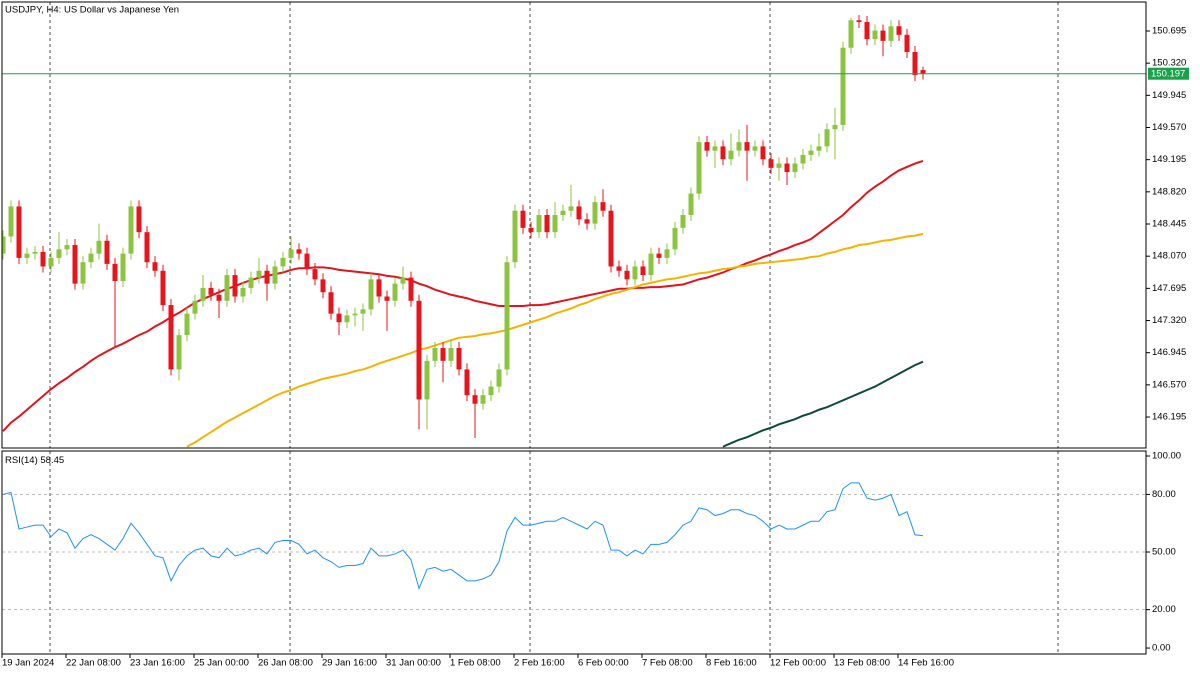  I want to click on y-tick-label: 146.945, so click(1169, 352).